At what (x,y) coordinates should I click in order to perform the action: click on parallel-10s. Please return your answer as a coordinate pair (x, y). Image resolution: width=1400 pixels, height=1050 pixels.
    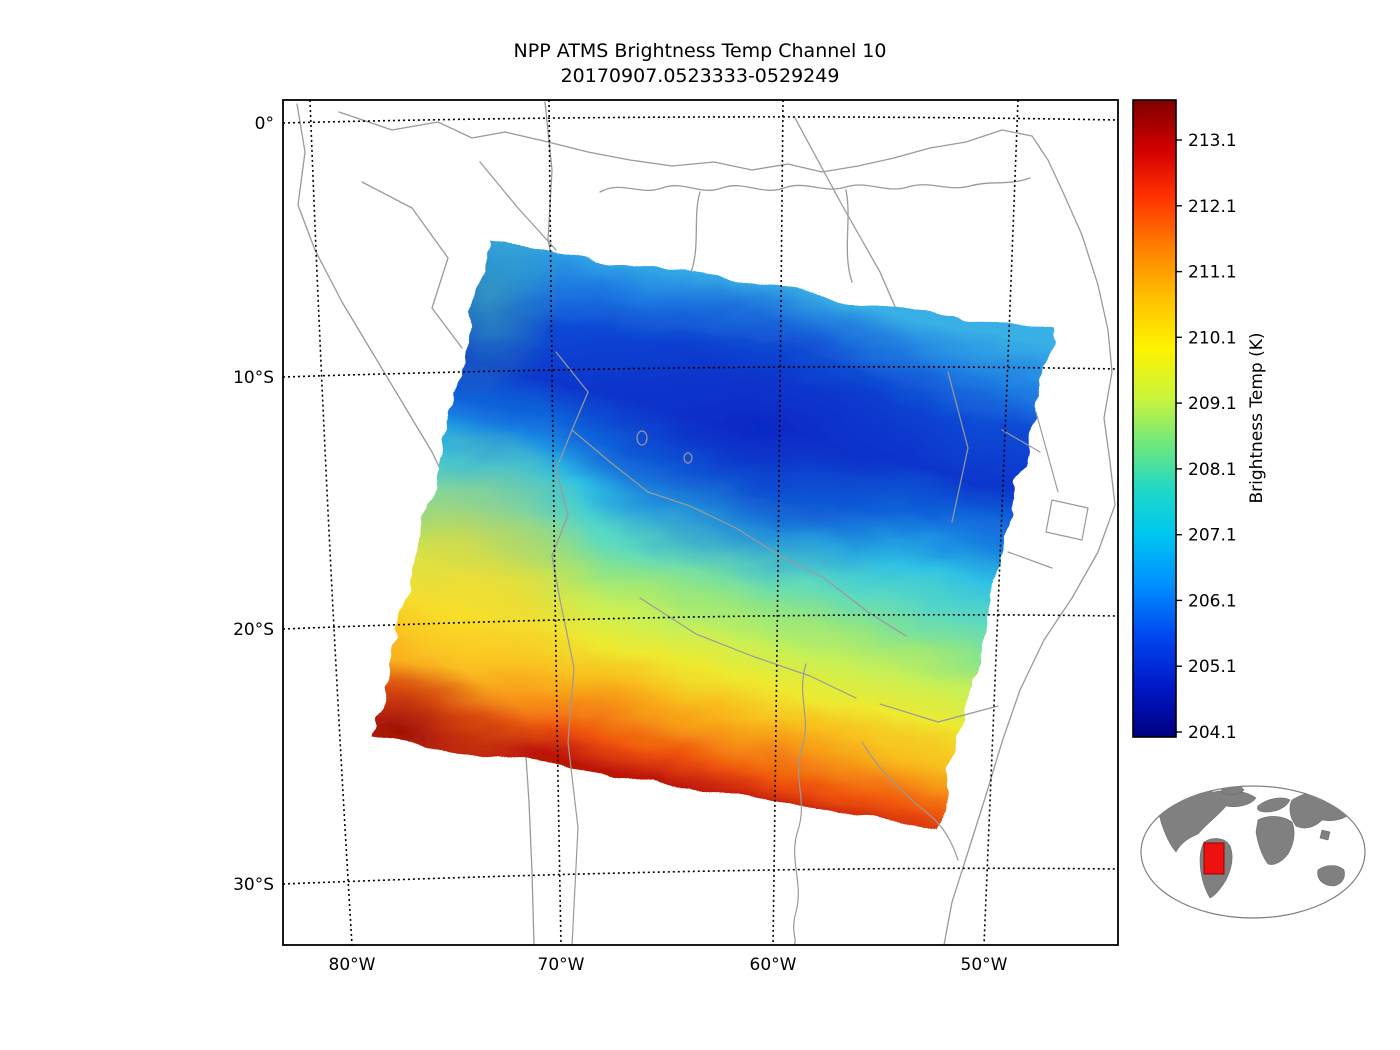
    Looking at the image, I should click on (700, 372).